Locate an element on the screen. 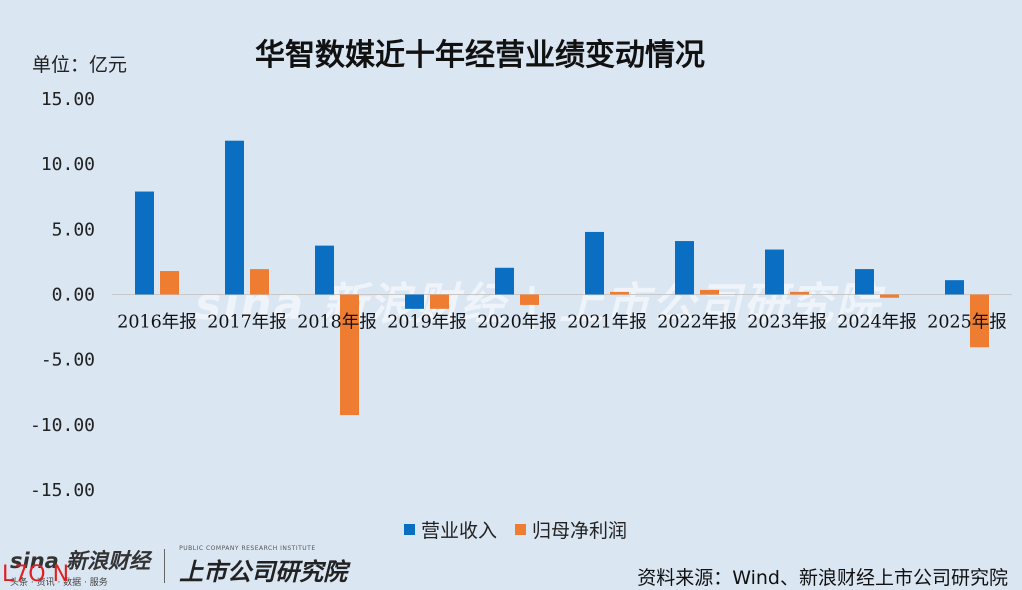 This screenshot has width=1022, height=590. institute-logo-subtext: PUBLIC COMPANY RESEARCH INSTITUTE is located at coordinates (247, 548).